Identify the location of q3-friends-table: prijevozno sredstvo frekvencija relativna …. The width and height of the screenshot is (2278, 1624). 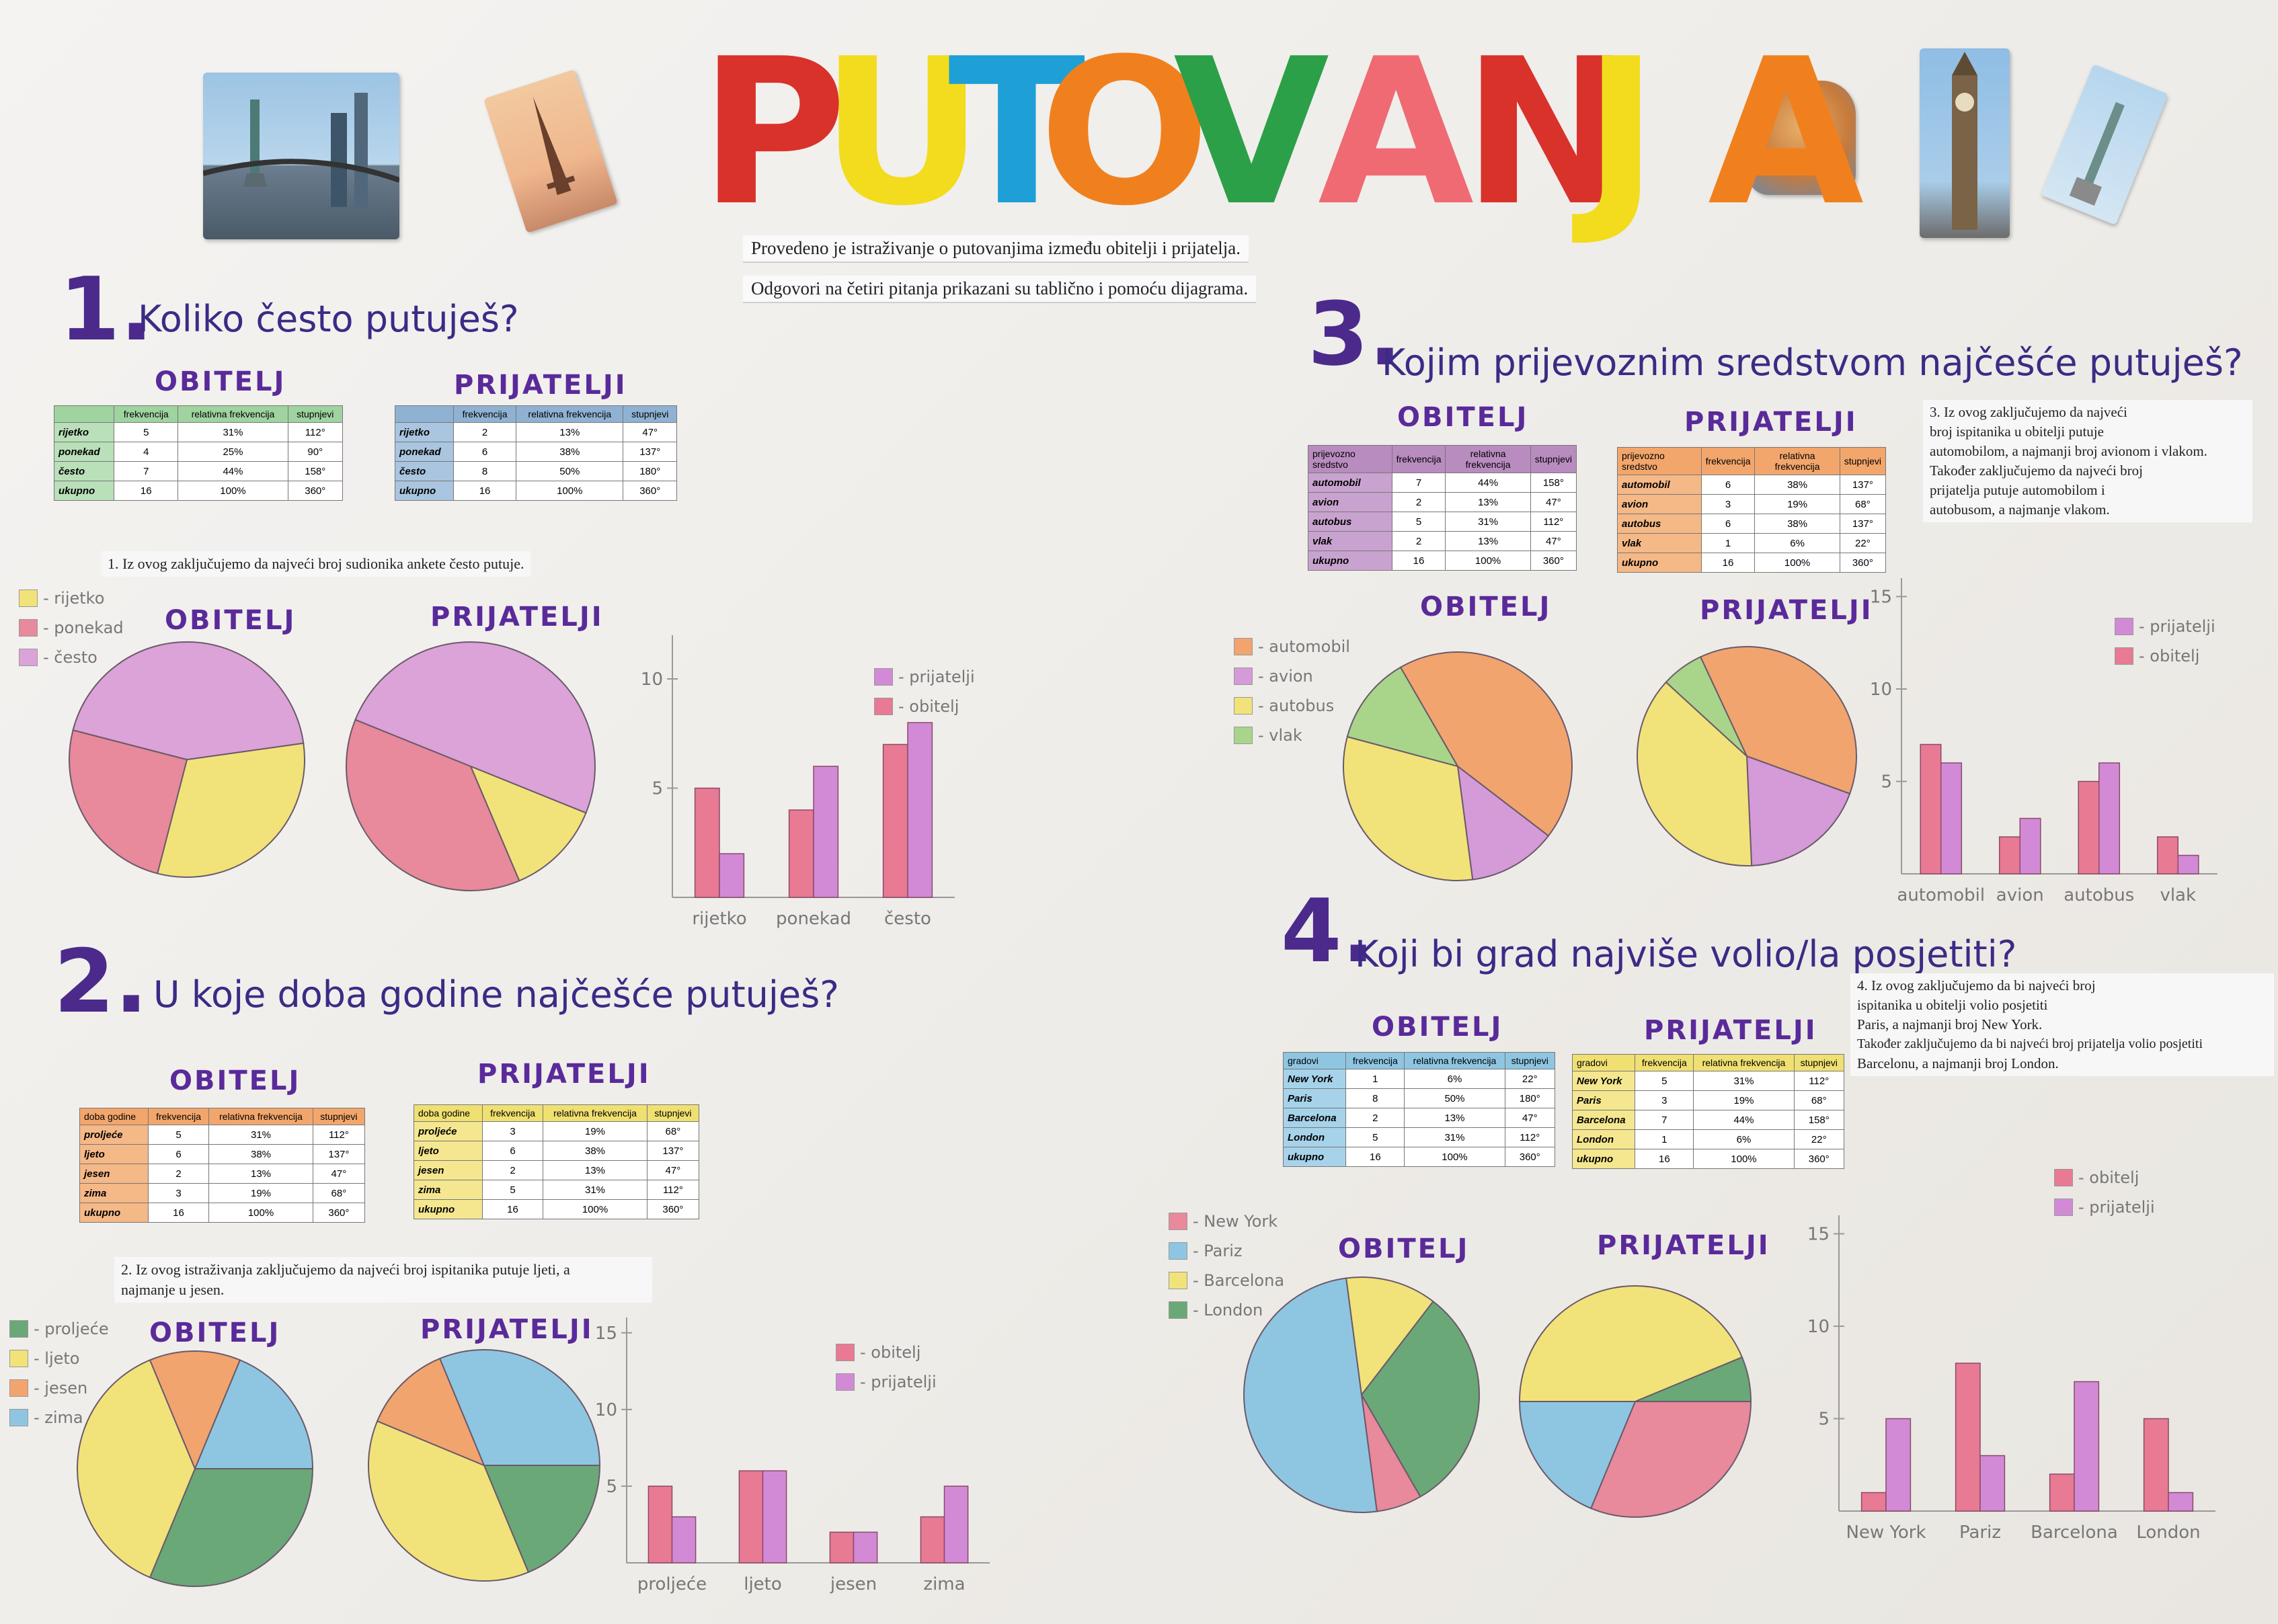
(1752, 510).